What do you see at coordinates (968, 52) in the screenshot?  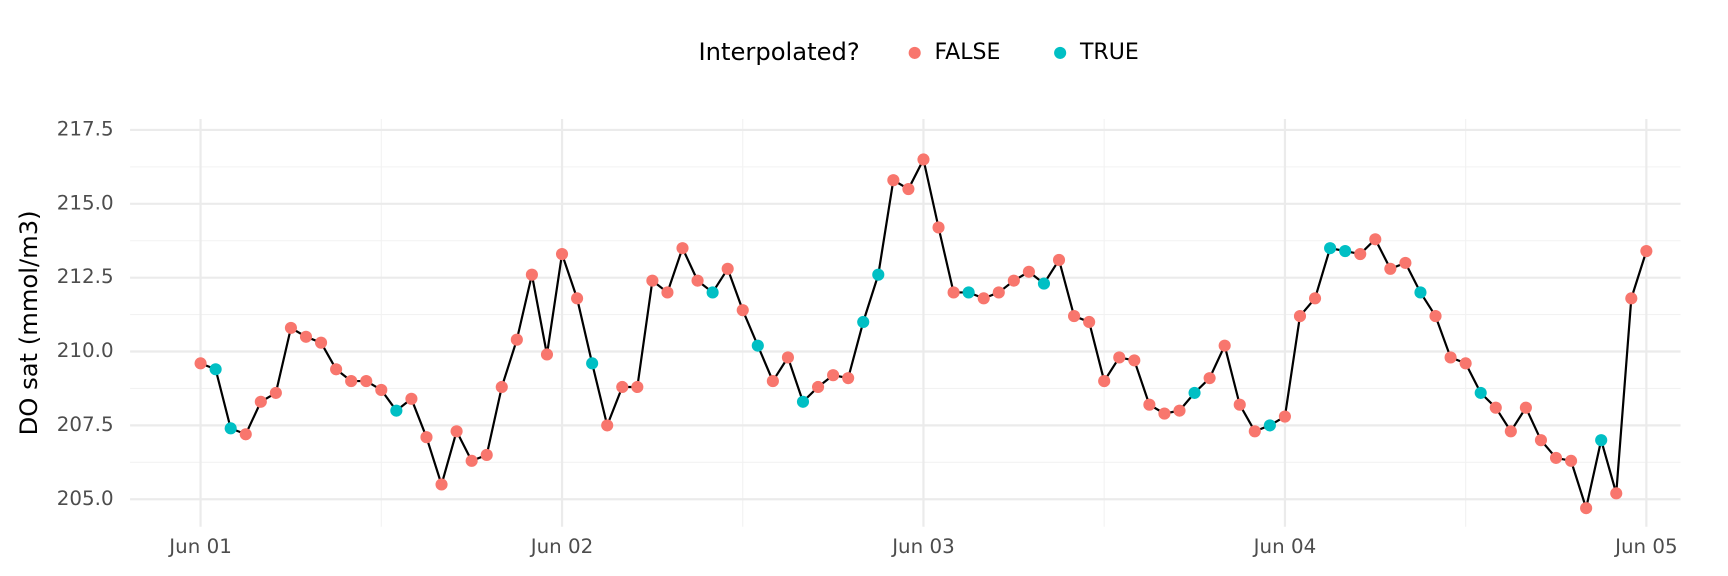 I see `legend-label: FALSE` at bounding box center [968, 52].